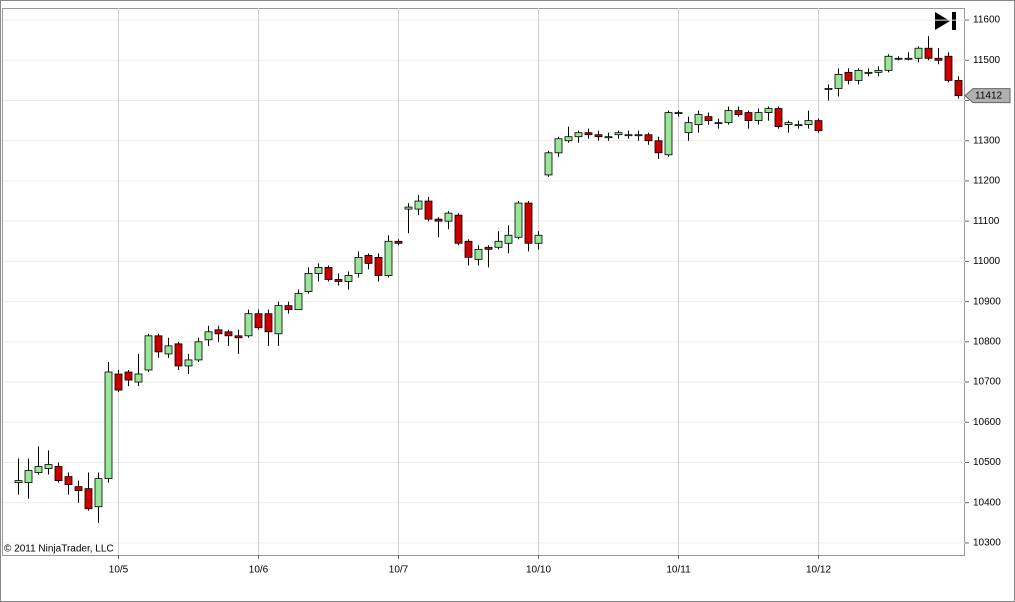  Describe the element at coordinates (987, 96) in the screenshot. I see `last-price-marker` at that location.